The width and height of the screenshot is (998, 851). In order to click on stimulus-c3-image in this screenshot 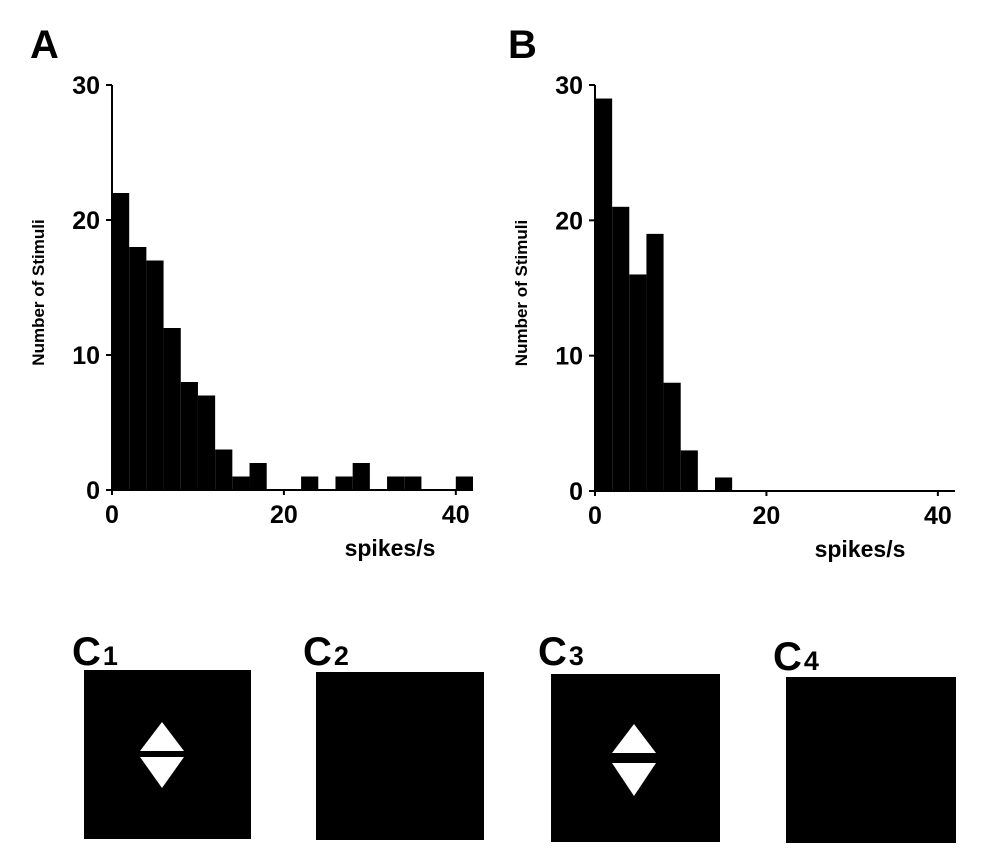, I will do `click(635, 758)`.